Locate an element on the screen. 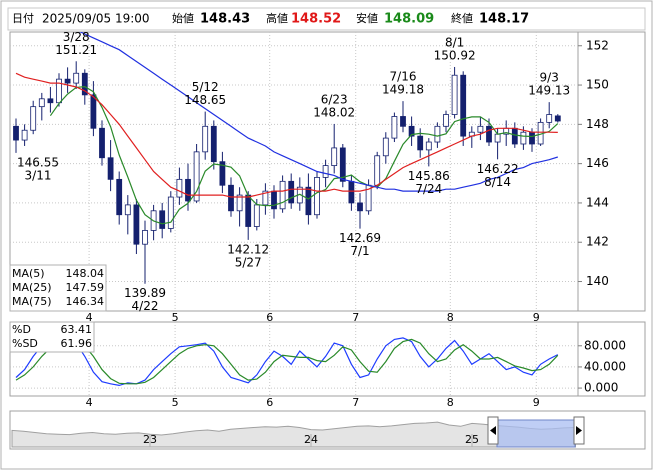 The image size is (653, 470). header-value: 148.52 is located at coordinates (316, 19).